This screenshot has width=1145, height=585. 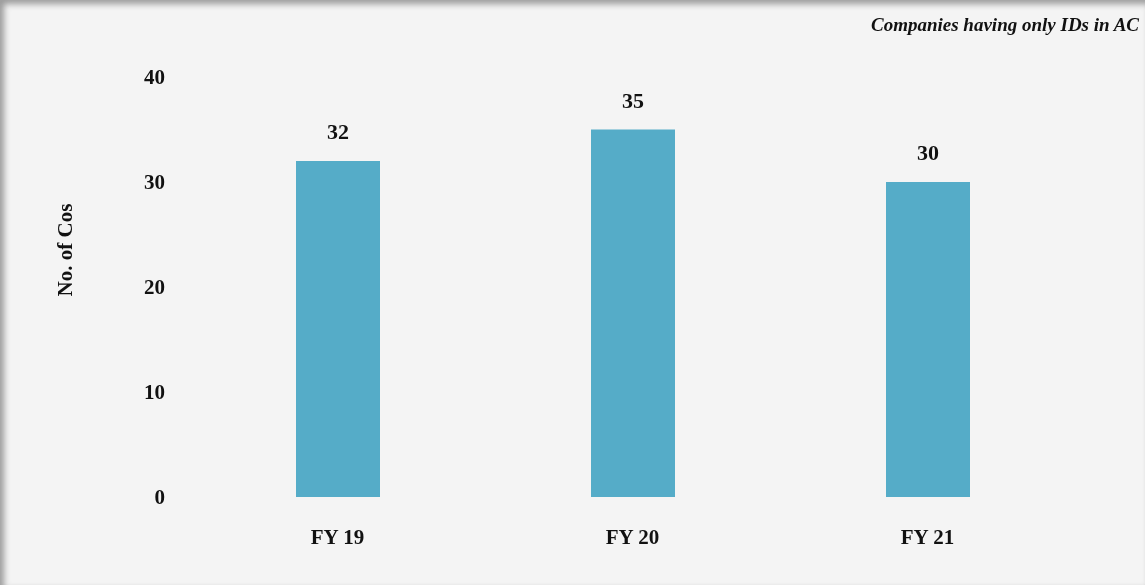 I want to click on x-tick-label: FY 21, so click(x=927, y=536).